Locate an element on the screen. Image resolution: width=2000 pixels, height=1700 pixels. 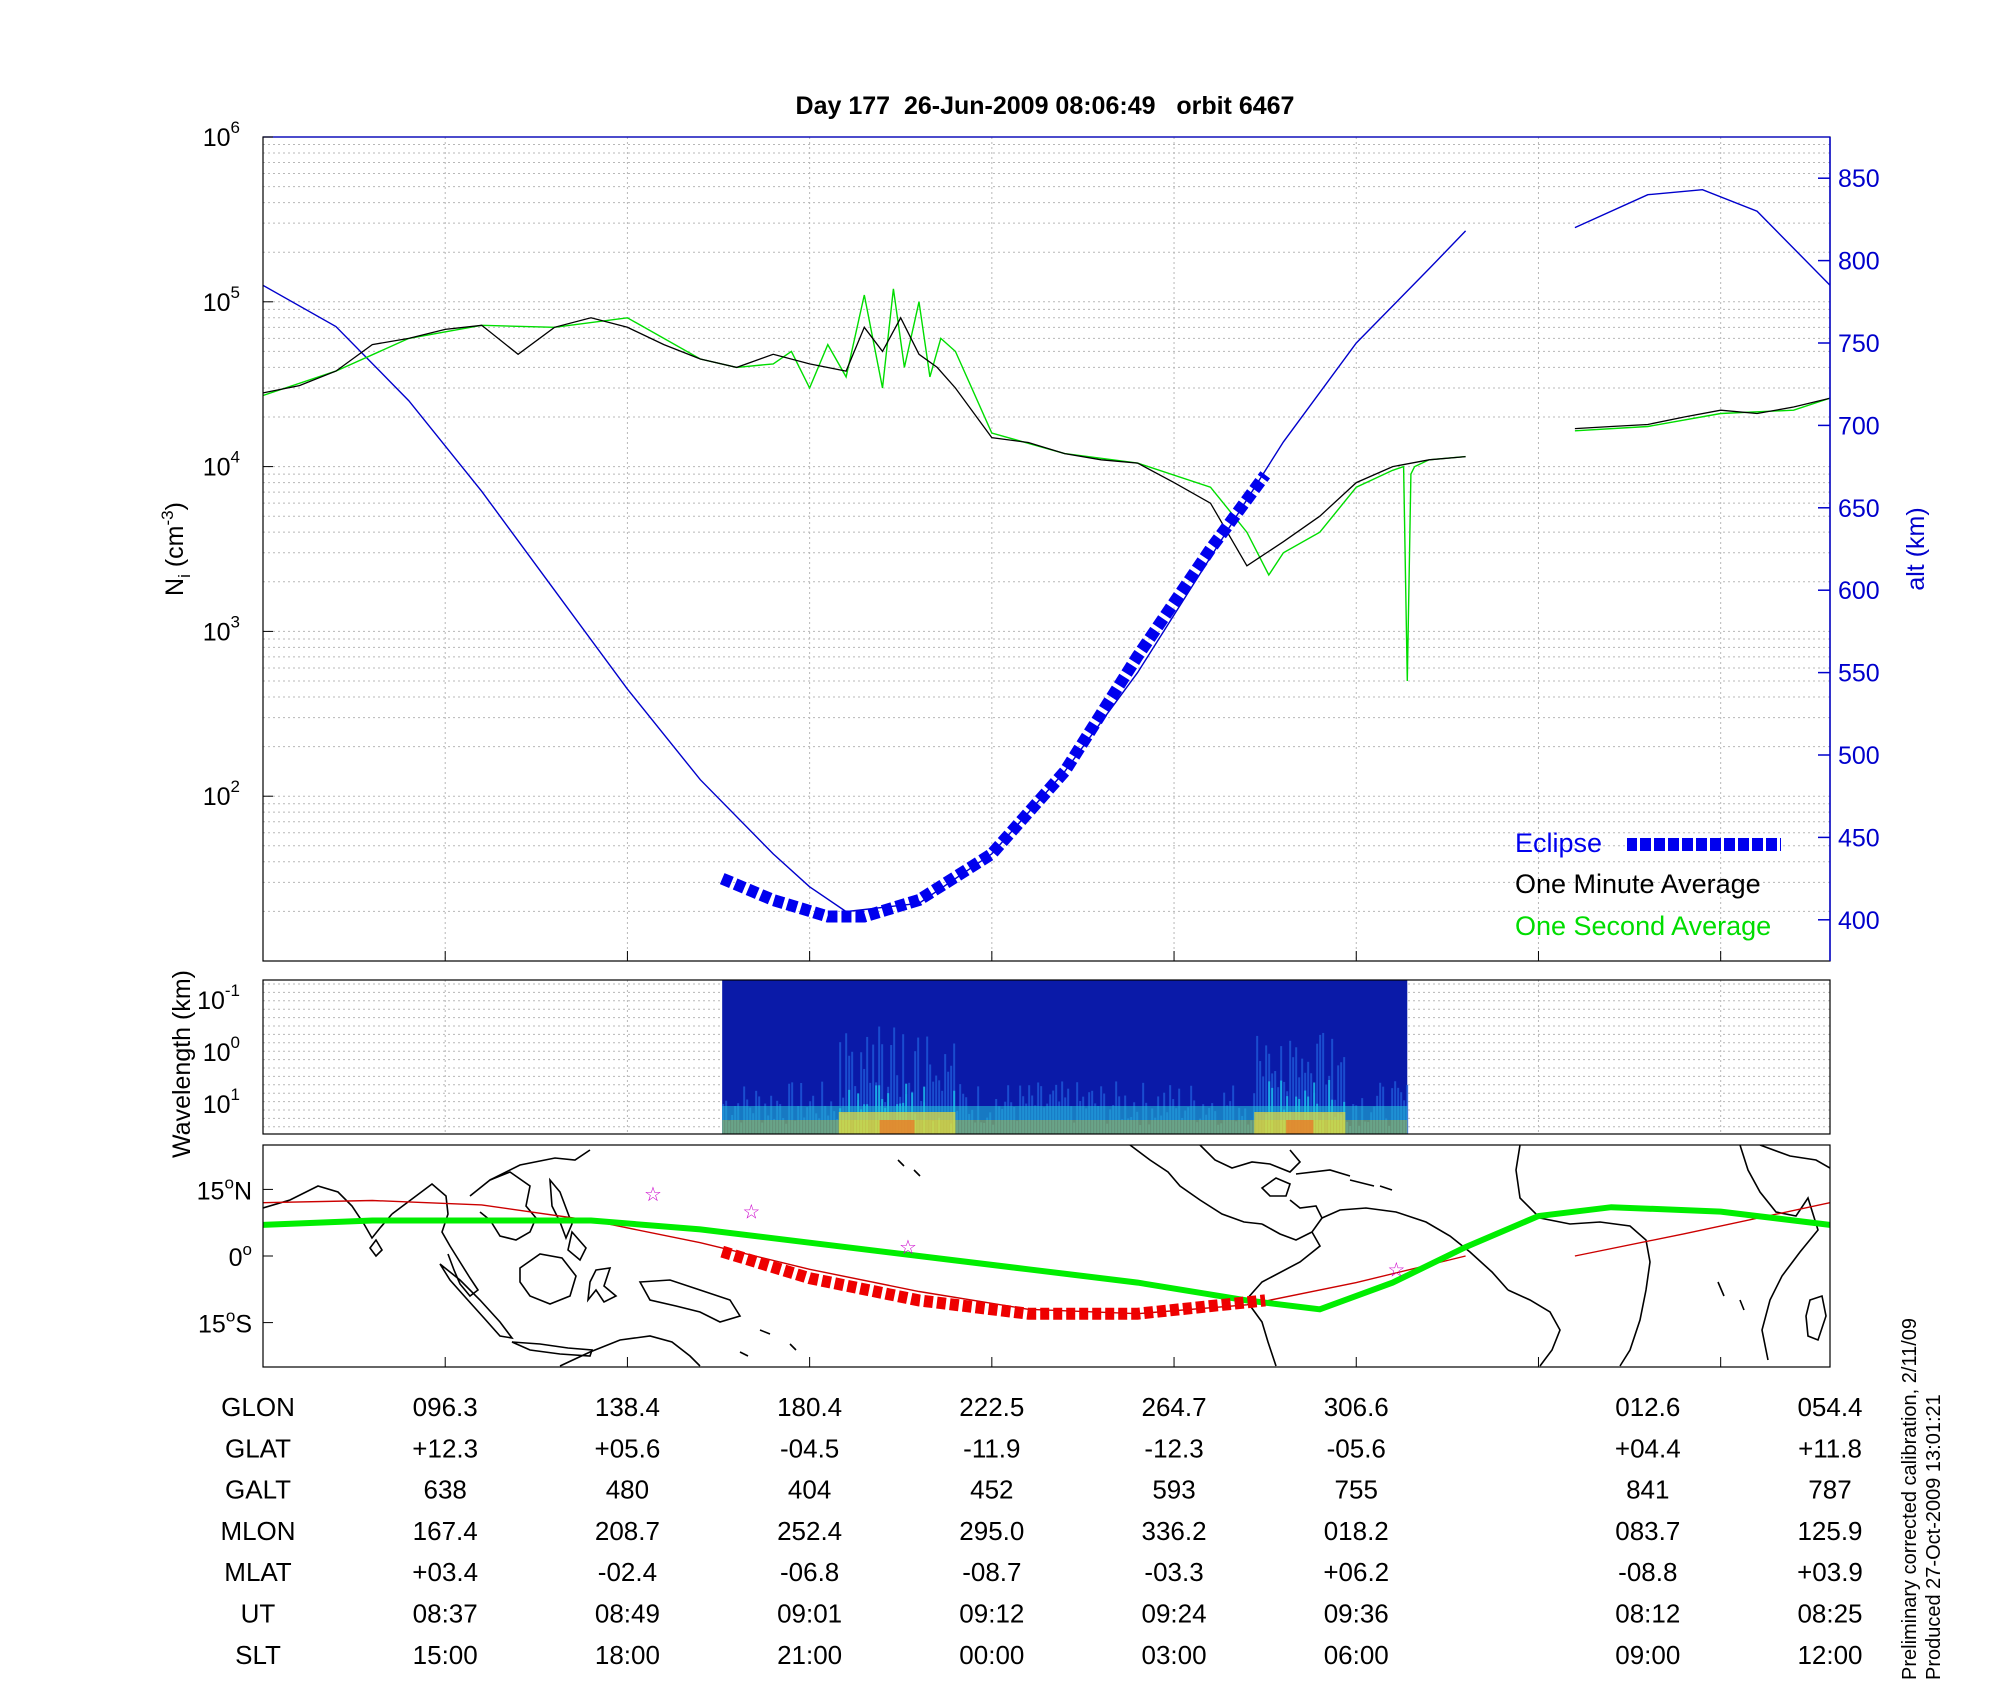
y-tick-label: 10³ is located at coordinates (221, 629).